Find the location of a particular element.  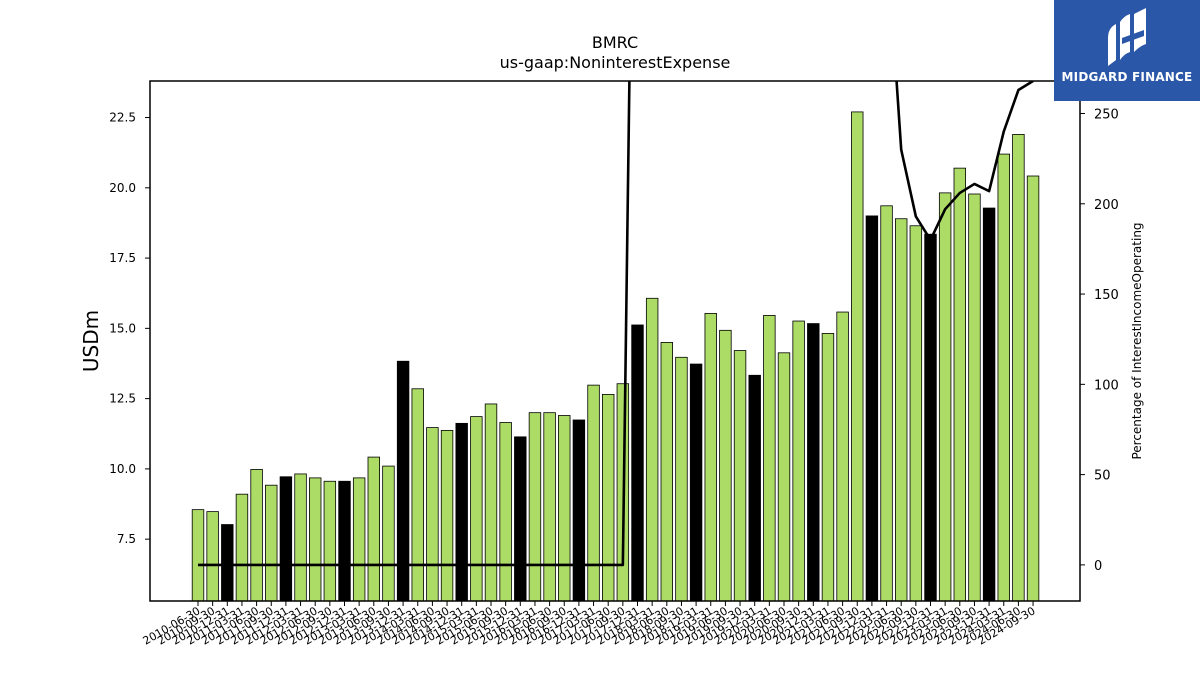

y-tick-label: 15.0 is located at coordinates (122, 328).